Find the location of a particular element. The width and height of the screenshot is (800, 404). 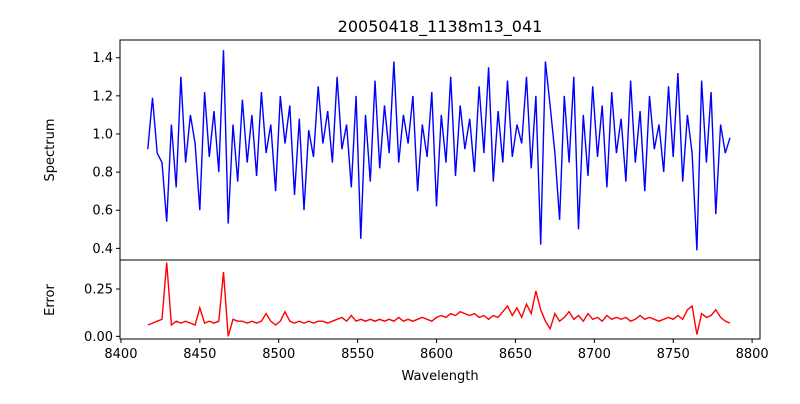

x-tick-label: 8700 is located at coordinates (594, 354).